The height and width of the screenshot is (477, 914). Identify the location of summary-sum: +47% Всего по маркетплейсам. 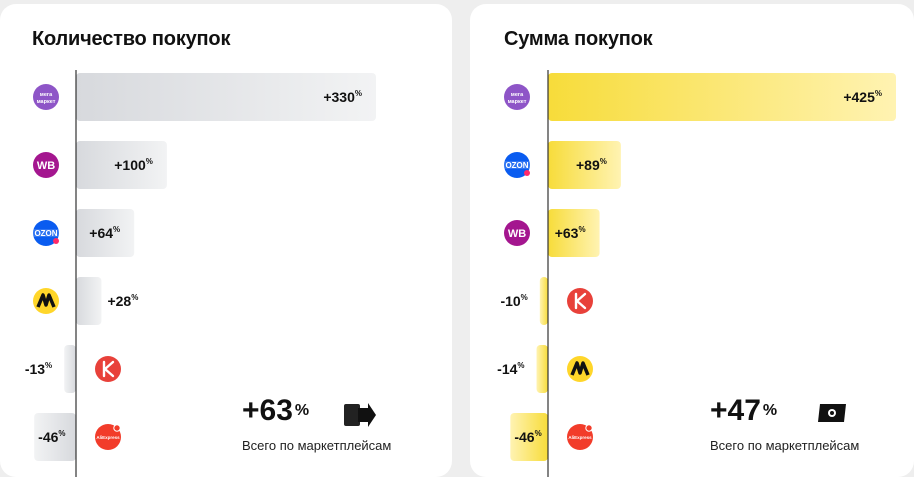
(785, 424).